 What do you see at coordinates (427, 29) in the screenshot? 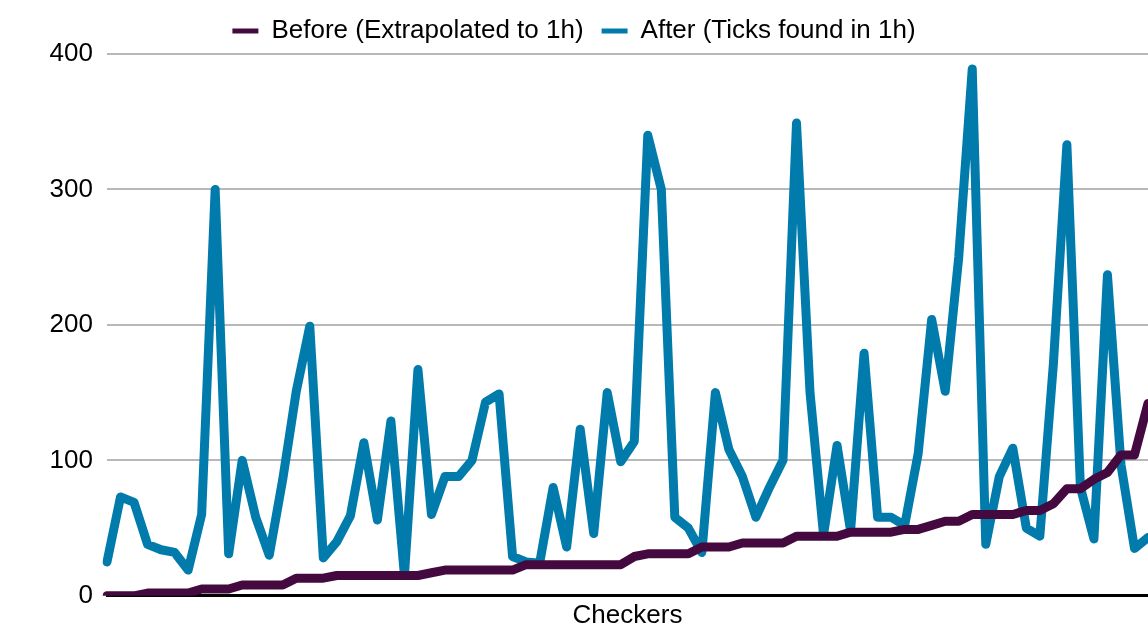
I see `legend-label: Before (Extrapolated to 1h)` at bounding box center [427, 29].